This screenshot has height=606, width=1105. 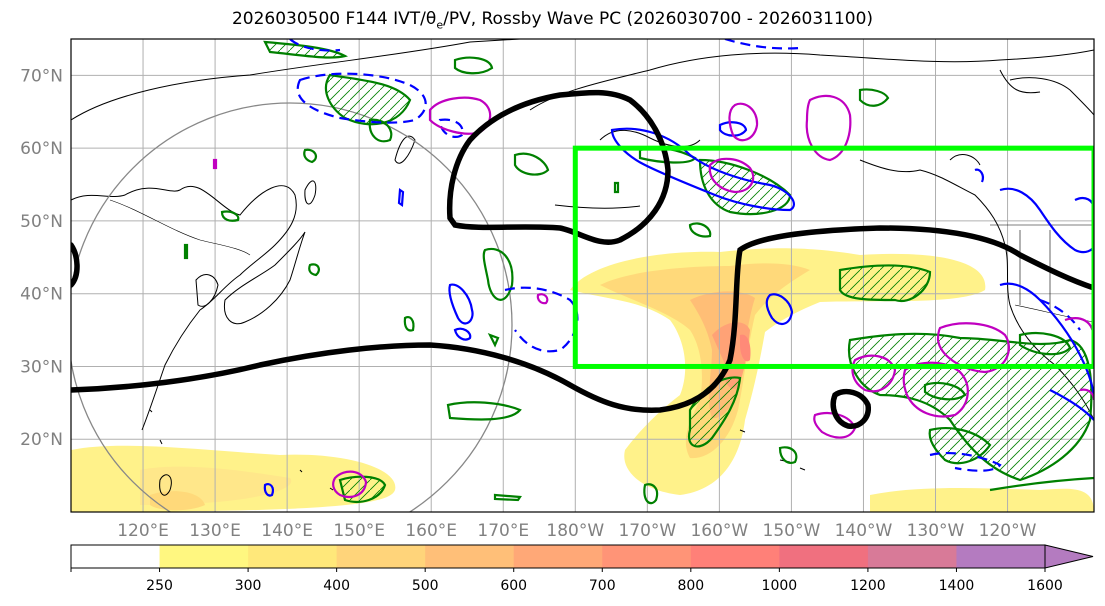 What do you see at coordinates (359, 531) in the screenshot?
I see `longitude-label: 150°E` at bounding box center [359, 531].